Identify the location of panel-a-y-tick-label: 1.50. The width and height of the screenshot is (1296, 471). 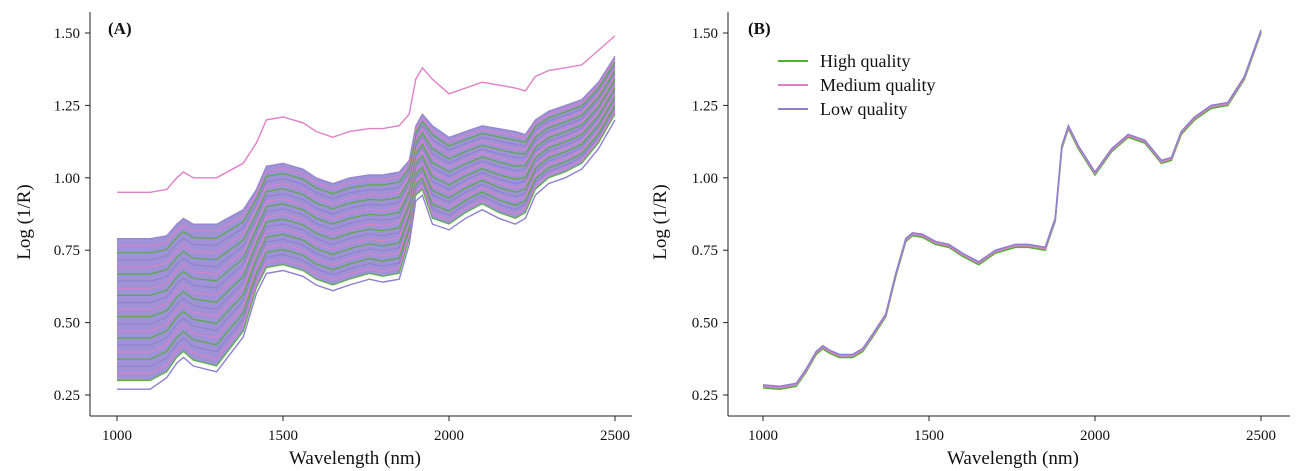
(67, 34).